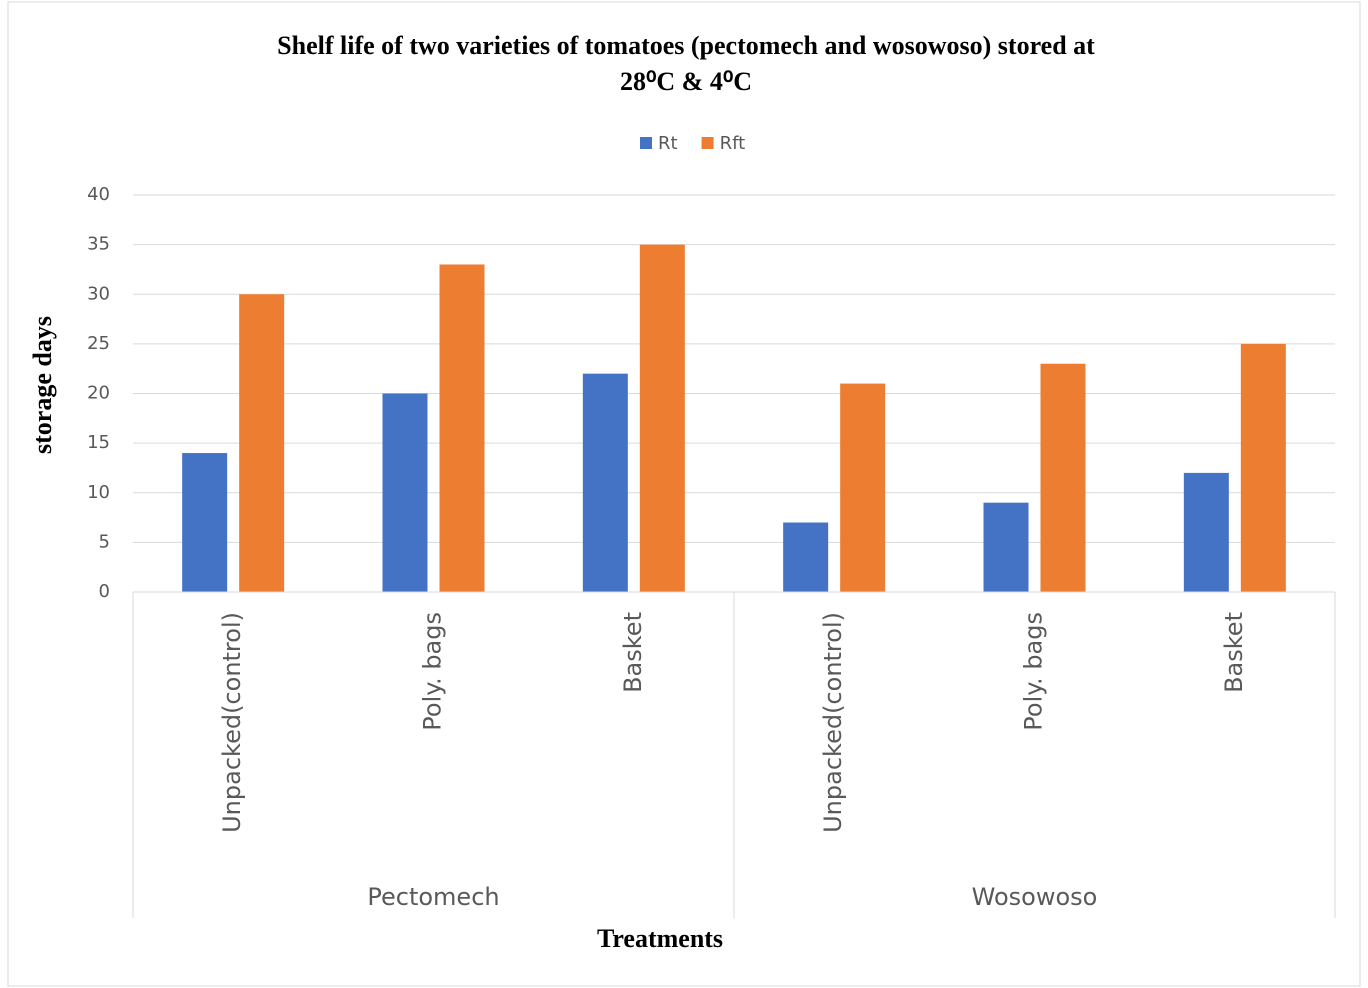 This screenshot has height=988, width=1368. Describe the element at coordinates (733, 143) in the screenshot. I see `legend-label: Rft` at that location.